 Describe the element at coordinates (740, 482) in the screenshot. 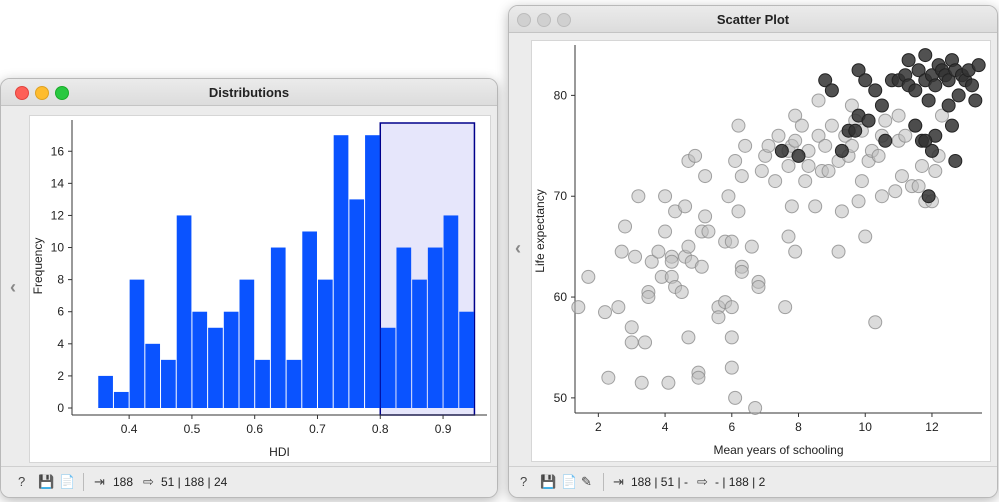

I see `output-counts: - | 188 | 2` at that location.